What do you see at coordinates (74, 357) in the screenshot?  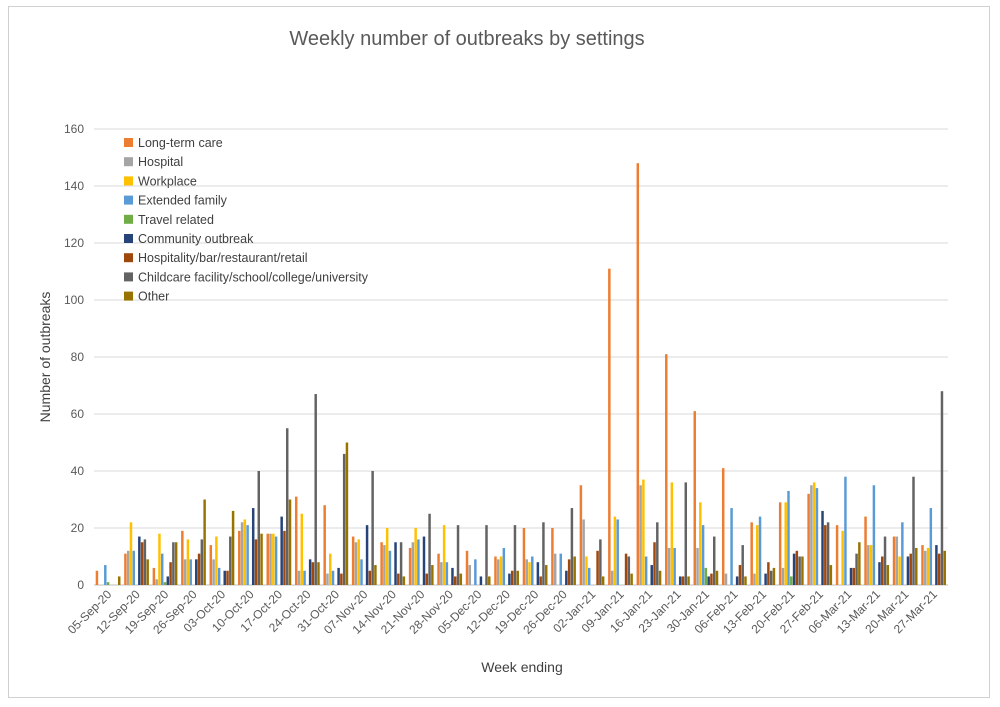 I see `y-axis-ticks: 0 20 40 60 80 100 120 140 160` at bounding box center [74, 357].